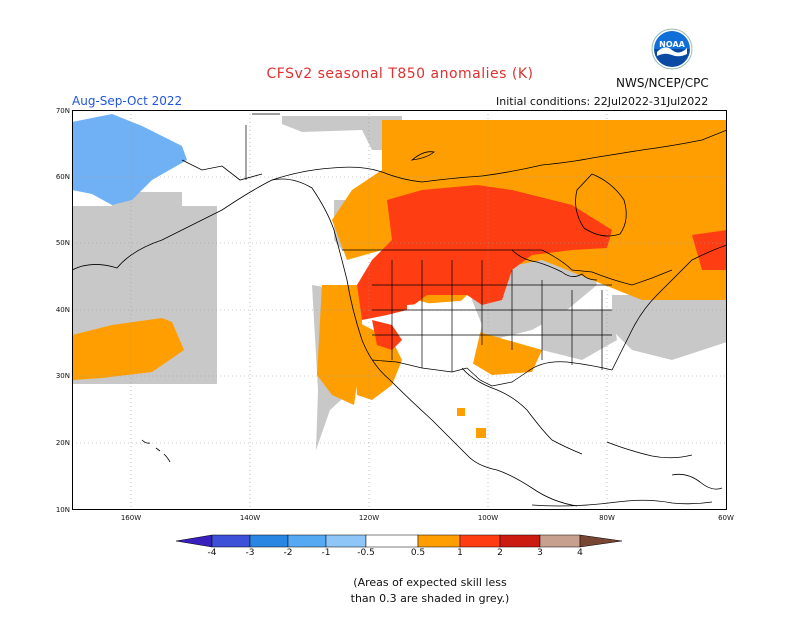 This screenshot has height=618, width=800. What do you see at coordinates (500, 553) in the screenshot?
I see `colorbar-tick: 2` at bounding box center [500, 553].